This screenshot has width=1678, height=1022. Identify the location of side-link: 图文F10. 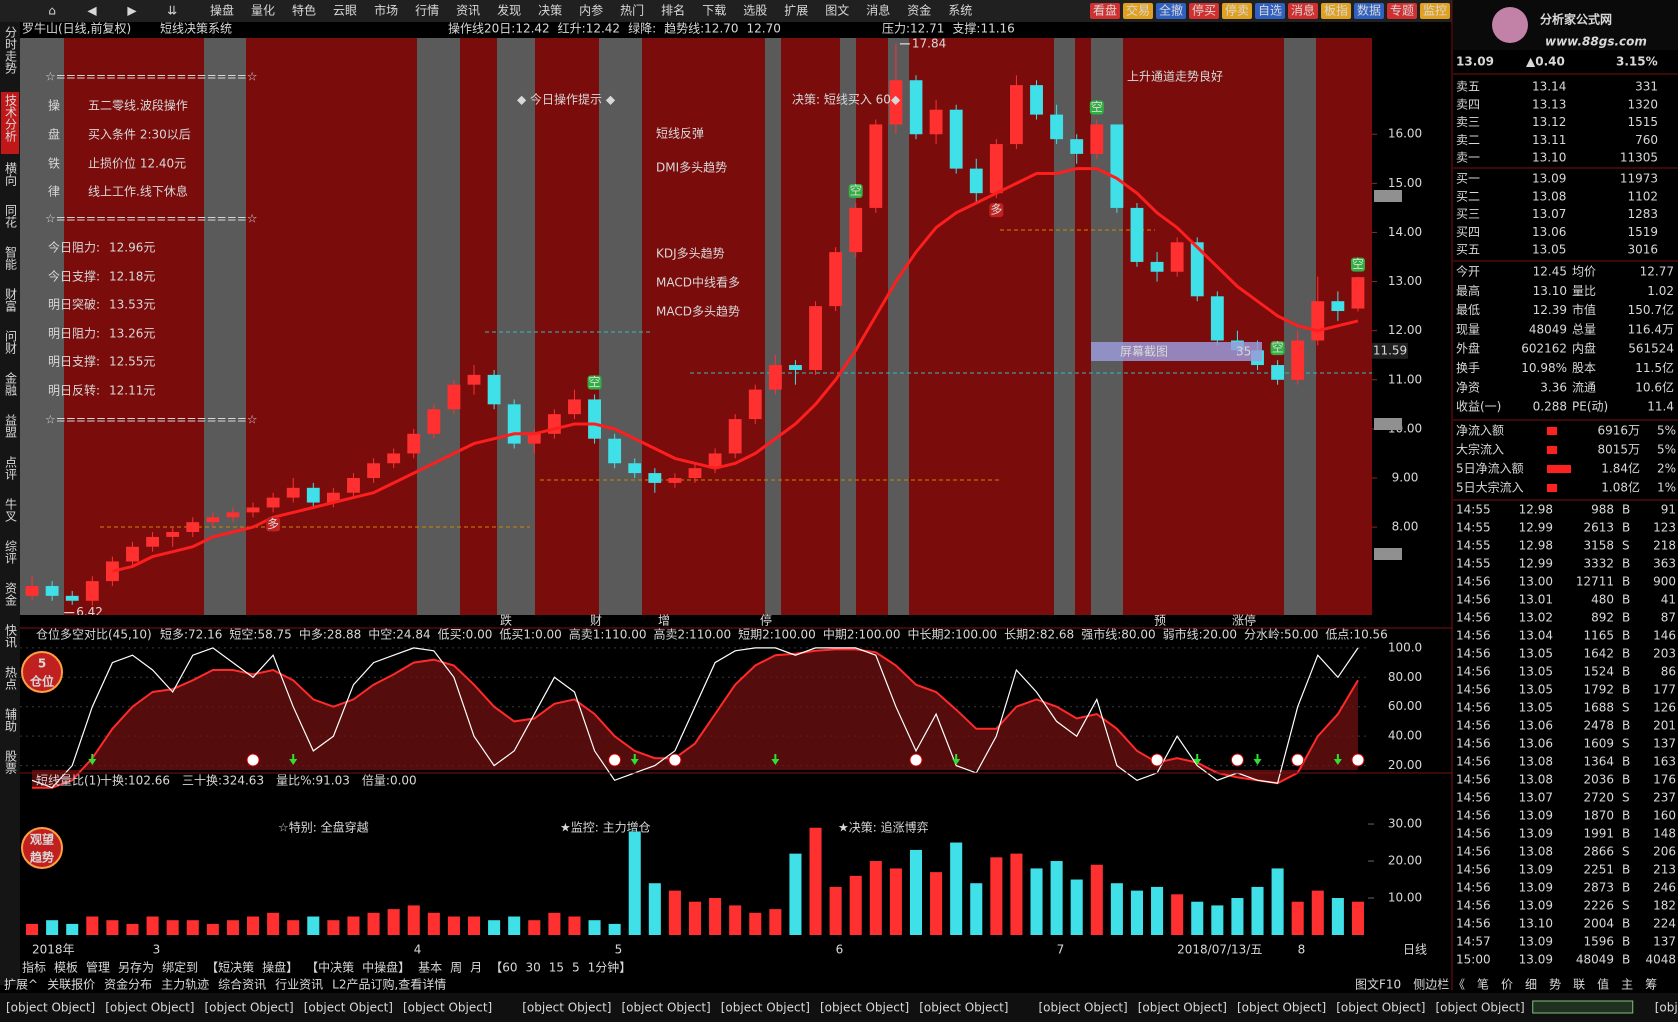
(1378, 984).